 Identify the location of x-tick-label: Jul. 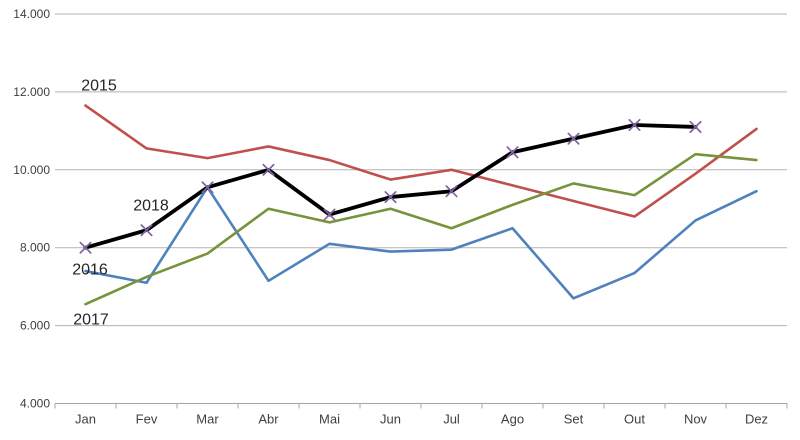
(451, 419).